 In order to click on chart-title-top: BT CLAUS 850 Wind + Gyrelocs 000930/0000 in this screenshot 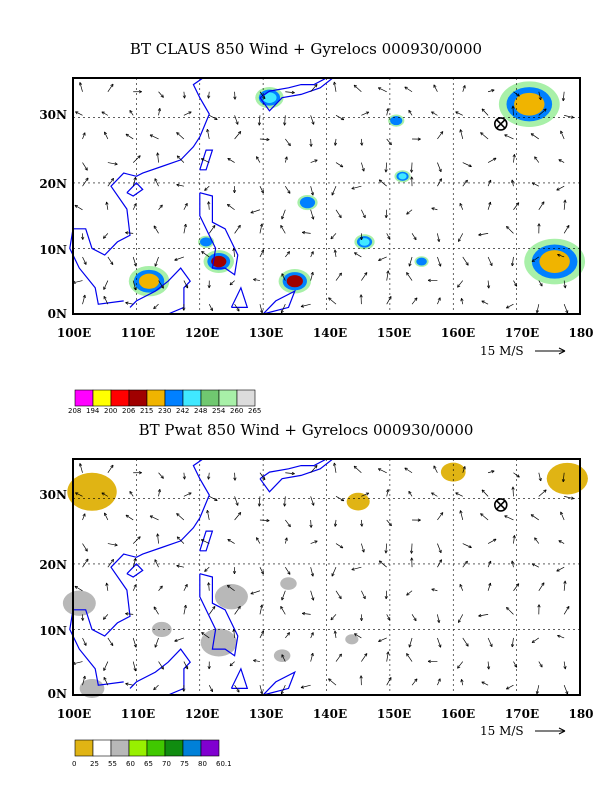, I will do `click(306, 49)`.